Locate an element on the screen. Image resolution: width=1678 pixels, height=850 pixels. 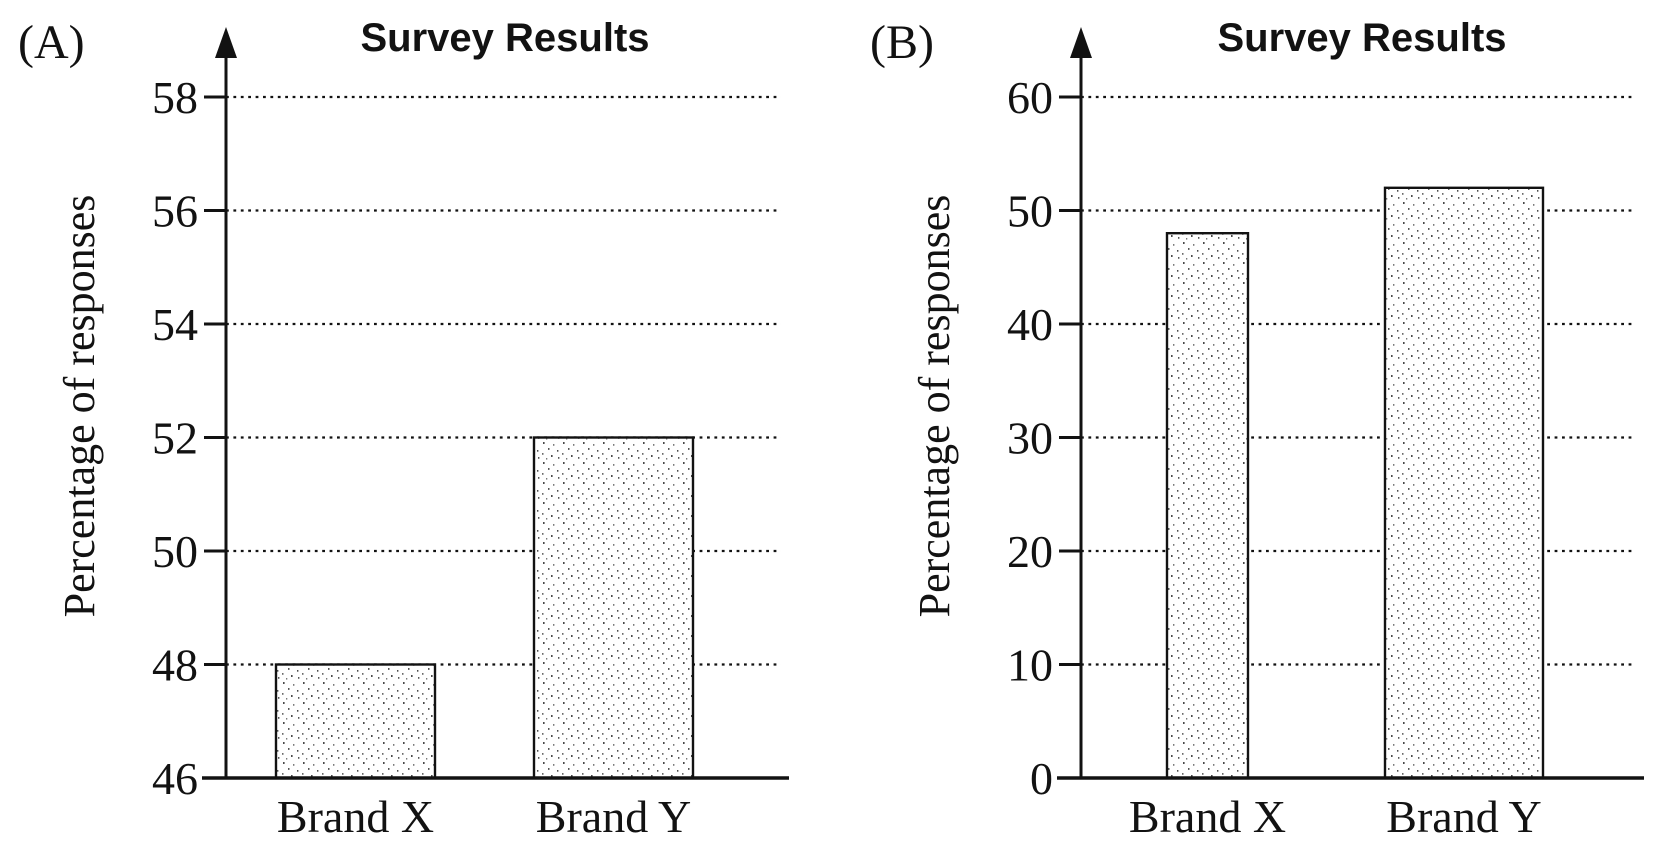
y-tick-label: 48 is located at coordinates (175, 665).